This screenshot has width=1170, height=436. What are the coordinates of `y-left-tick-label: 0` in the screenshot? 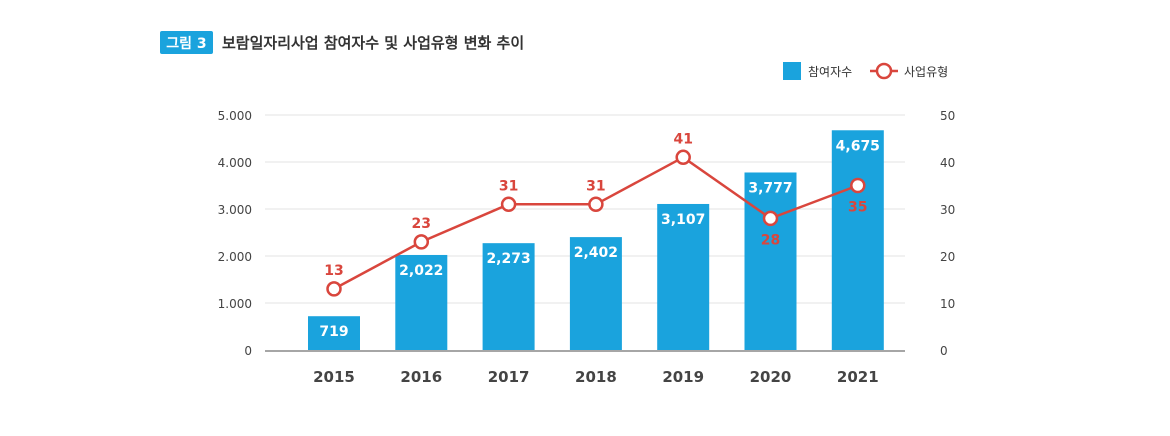 It's located at (248, 351).